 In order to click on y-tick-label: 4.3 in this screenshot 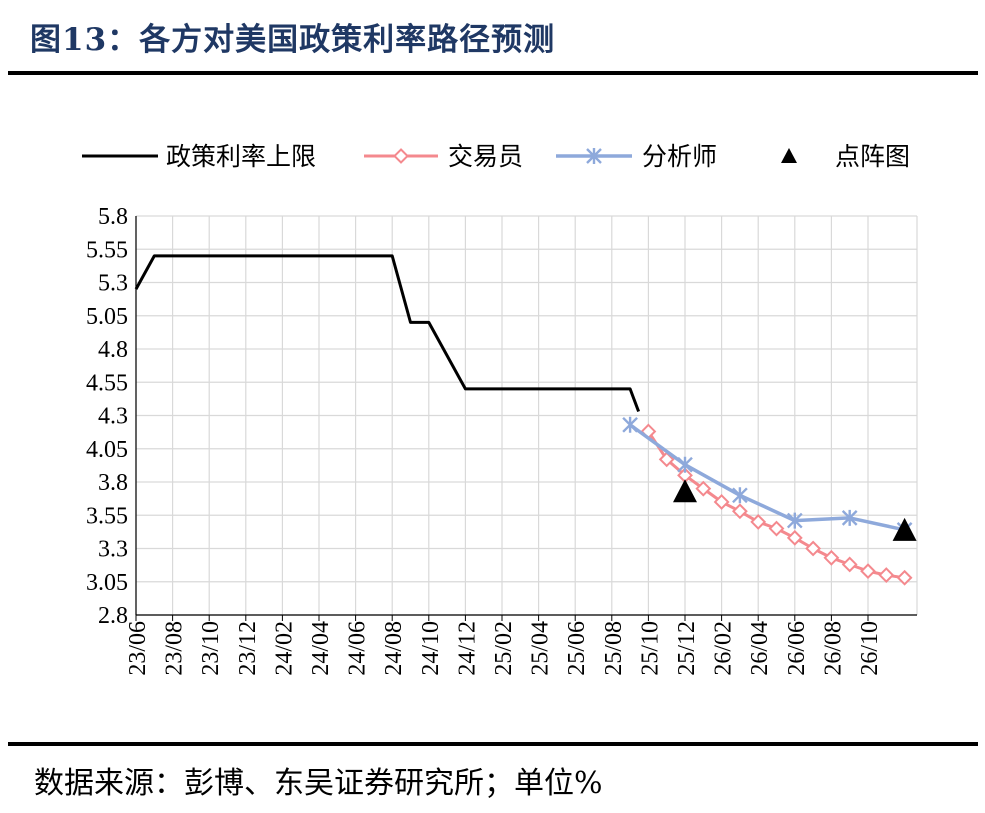, I will do `click(113, 417)`.